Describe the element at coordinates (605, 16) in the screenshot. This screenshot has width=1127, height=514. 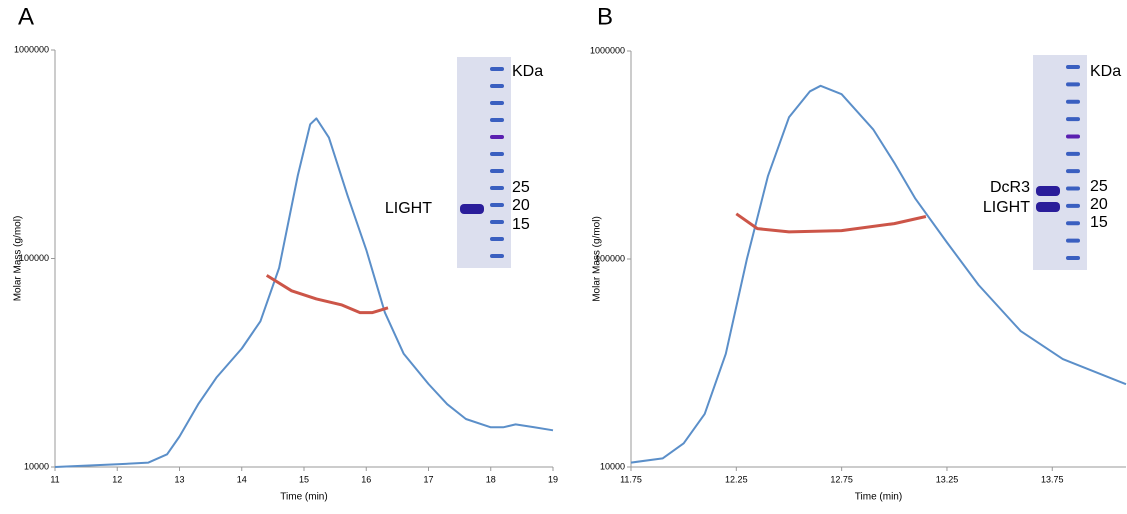
I see `panel-label: B` at that location.